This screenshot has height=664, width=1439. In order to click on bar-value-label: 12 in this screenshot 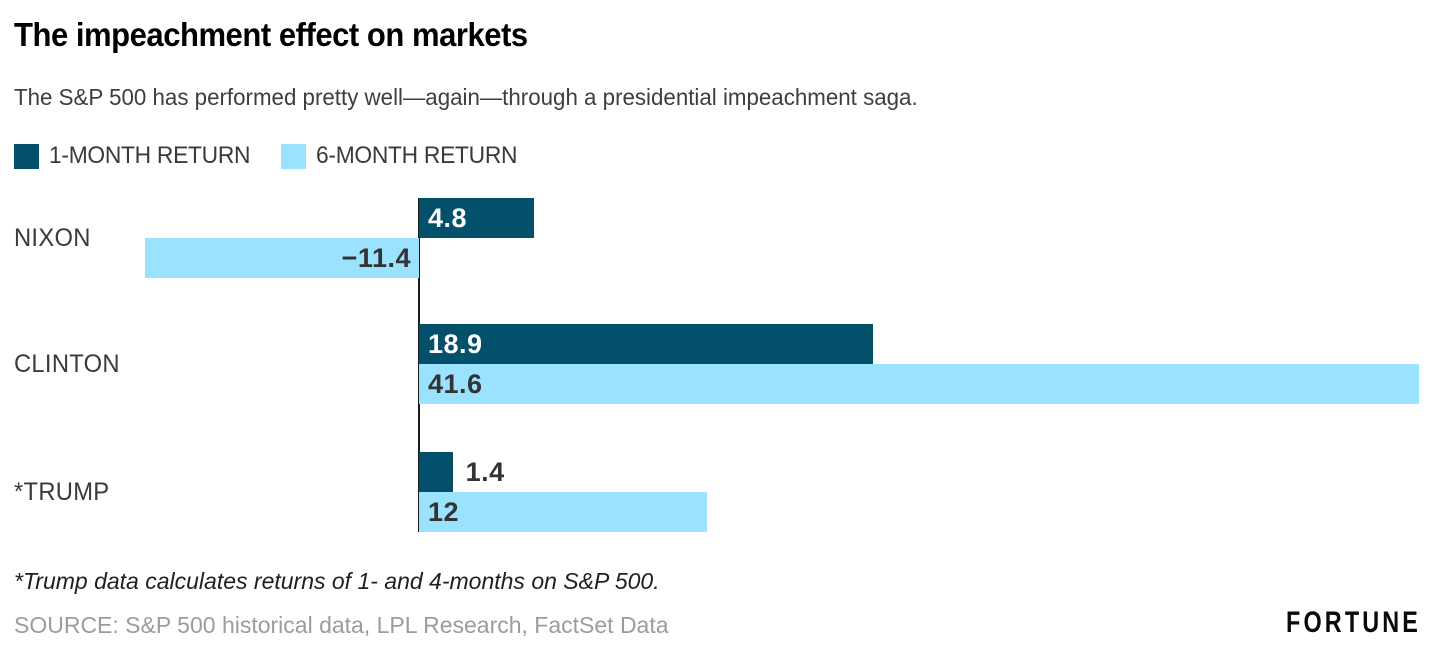, I will do `click(444, 512)`.